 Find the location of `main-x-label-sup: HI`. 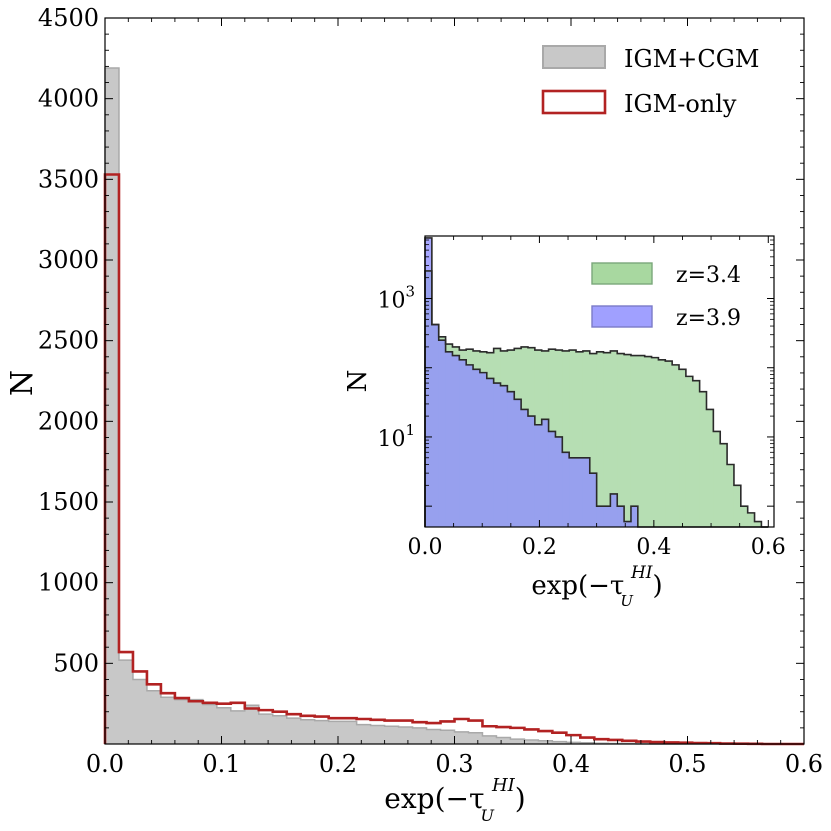

main-x-label-sup: HI is located at coordinates (503, 785).